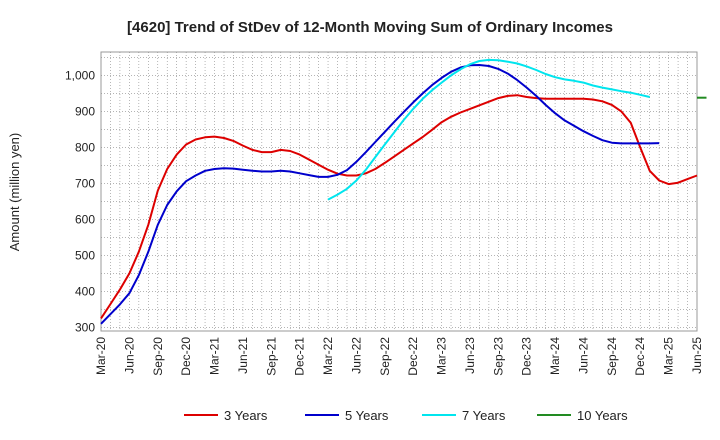  What do you see at coordinates (413, 356) in the screenshot?
I see `x-tick-label: Dec-22` at bounding box center [413, 356].